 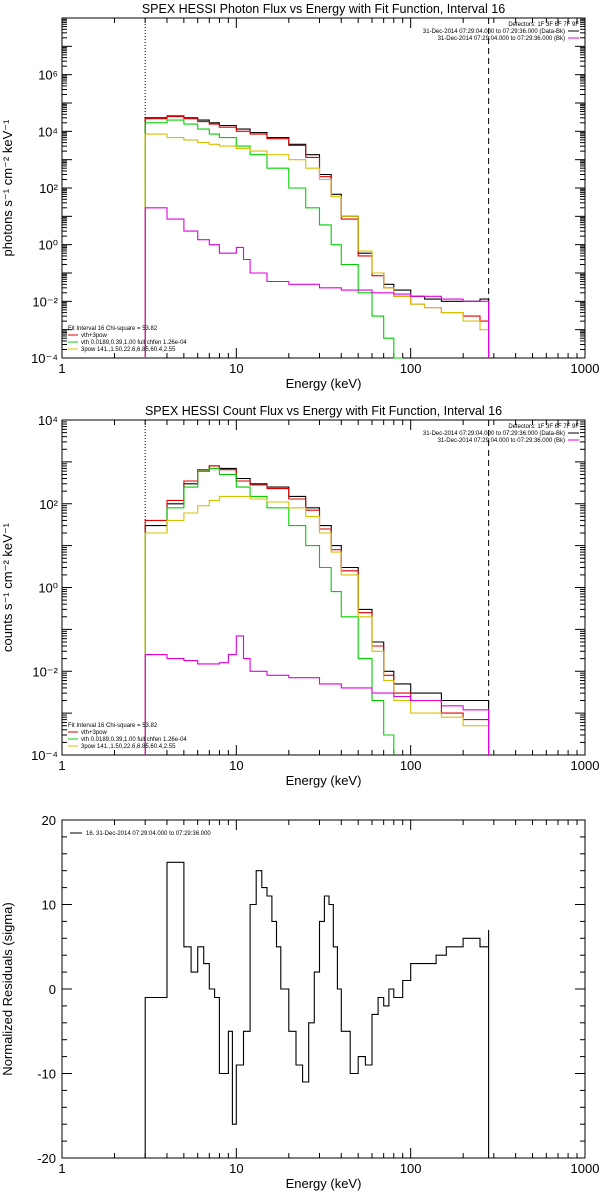 I want to click on y-tick-label: -20, so click(x=46, y=1158).